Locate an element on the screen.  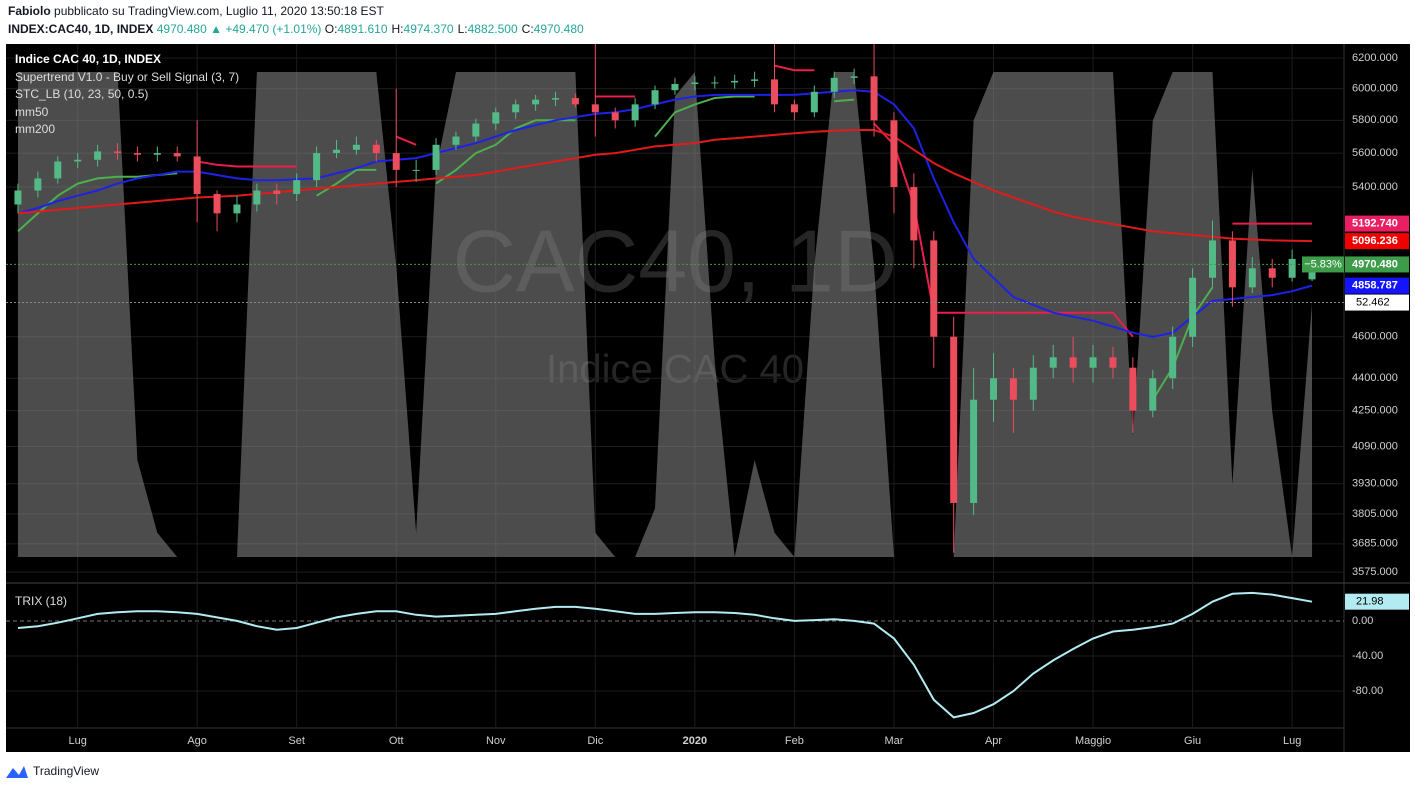
stc-label-box is located at coordinates (1377, 302).